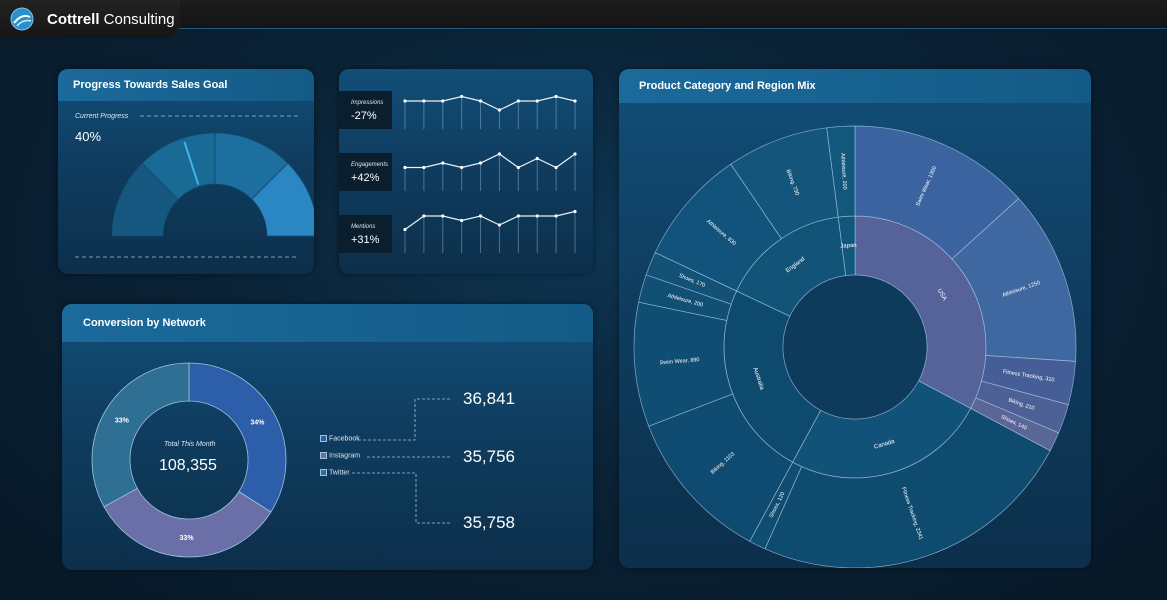 The height and width of the screenshot is (600, 1167). I want to click on donut-slice-label: 34%, so click(257, 422).